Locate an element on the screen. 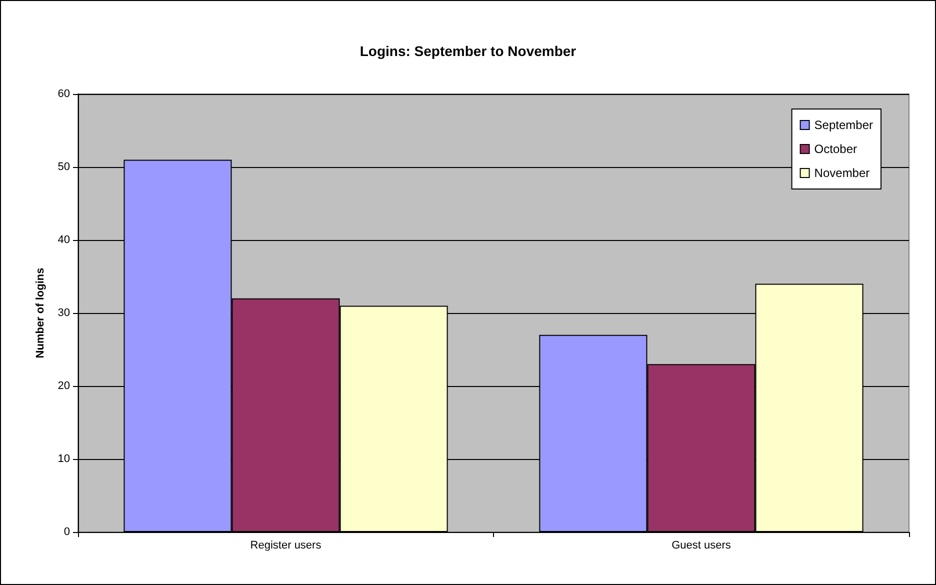 This screenshot has height=585, width=936. y-tick-label: 0 is located at coordinates (67, 532).